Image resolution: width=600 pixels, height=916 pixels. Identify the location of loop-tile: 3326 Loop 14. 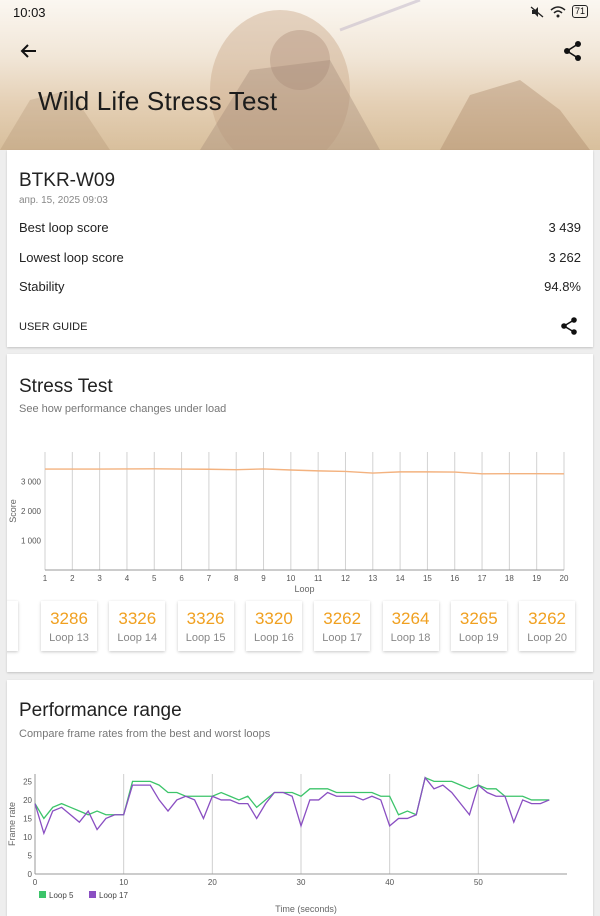
(137, 626).